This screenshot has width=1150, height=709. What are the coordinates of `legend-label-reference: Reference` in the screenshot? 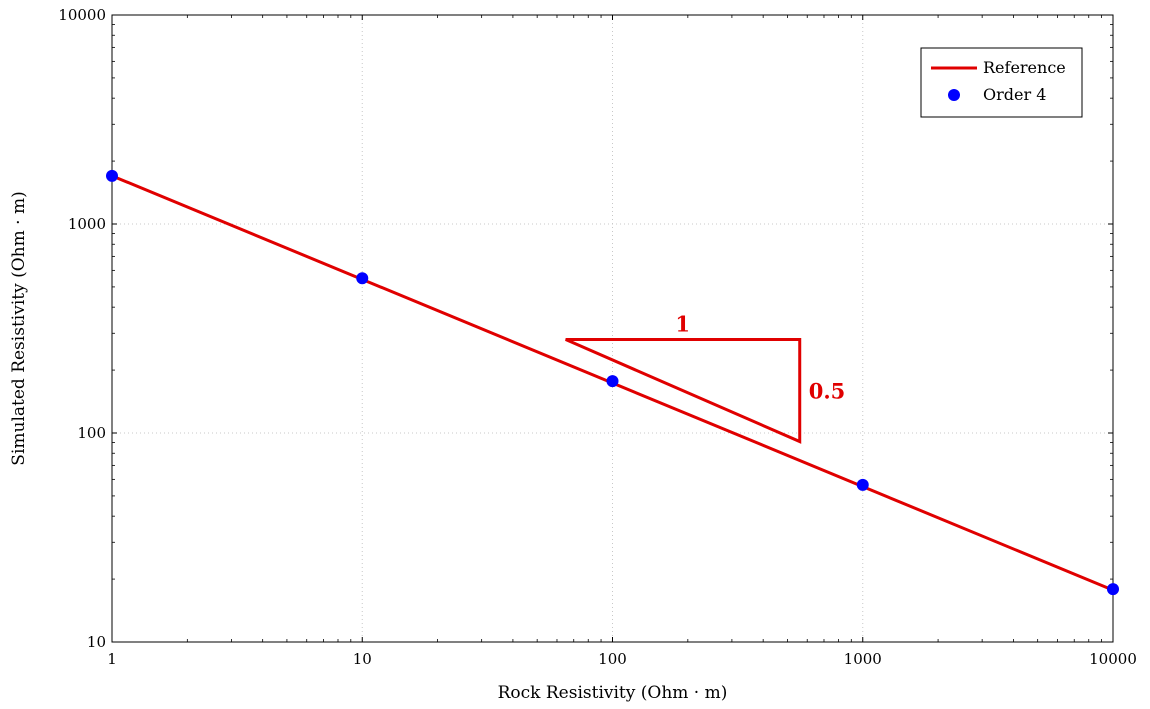 It's located at (1024, 67).